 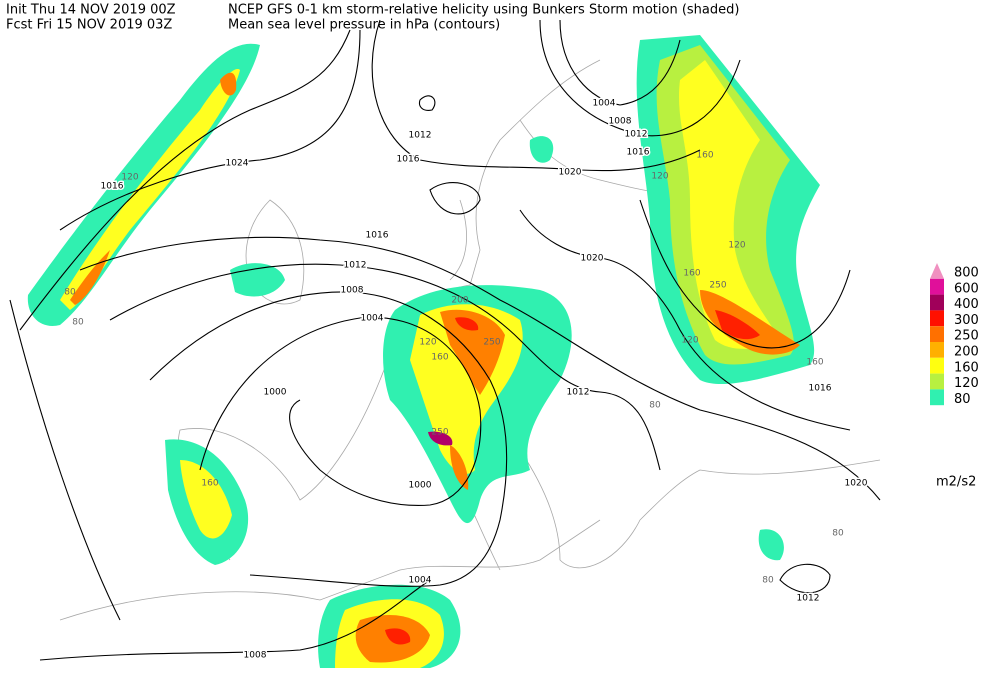 What do you see at coordinates (966, 304) in the screenshot?
I see `legend-label: 400` at bounding box center [966, 304].